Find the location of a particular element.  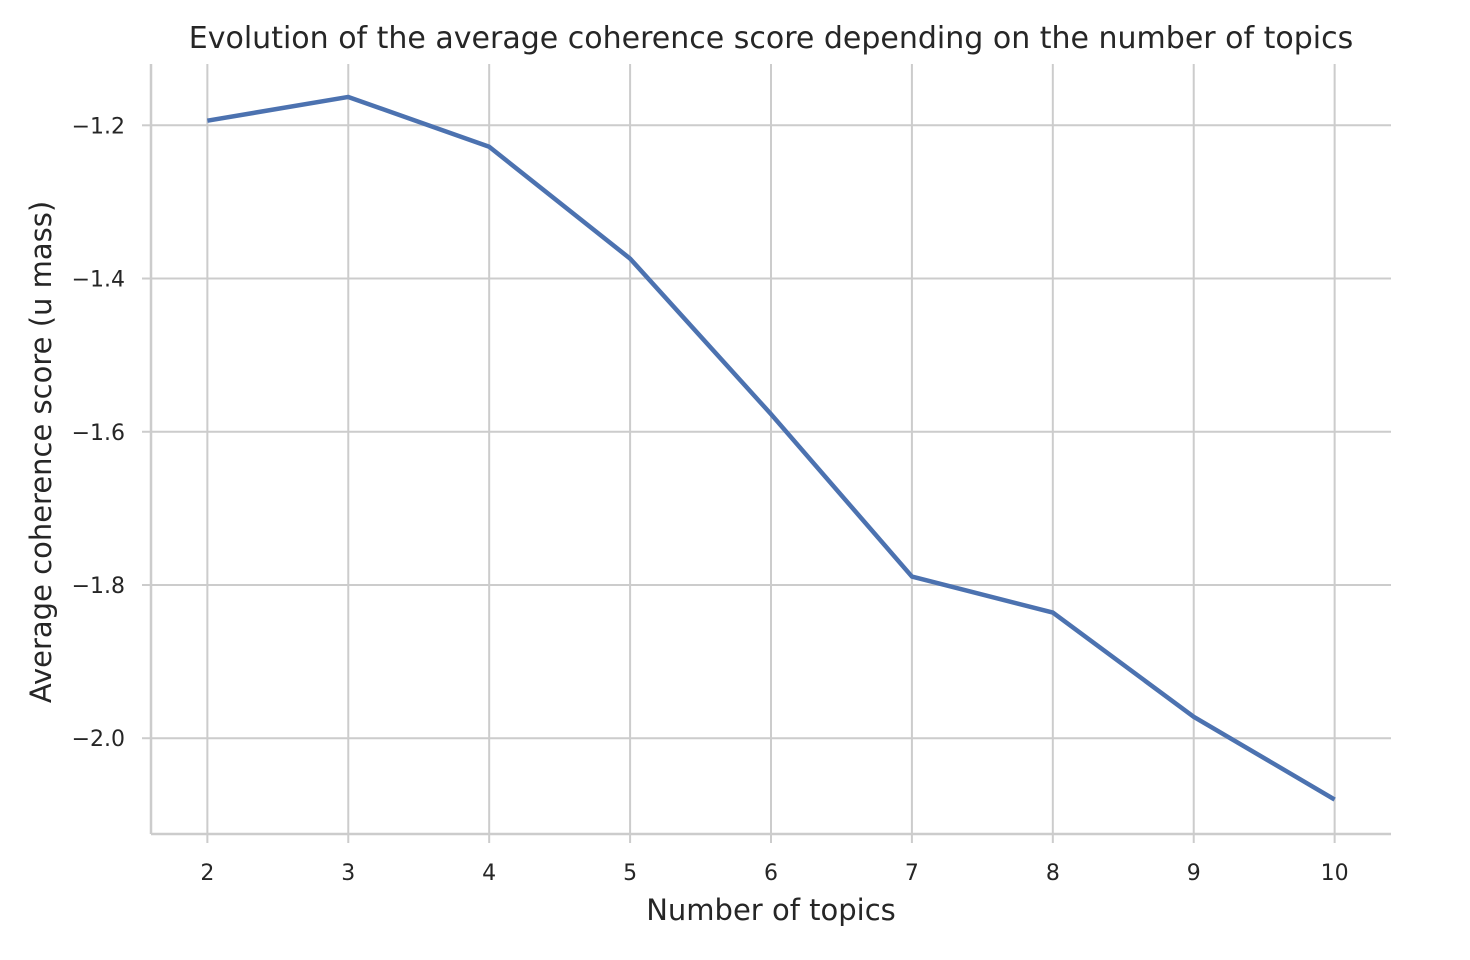

y-tick-label: −2.0 is located at coordinates (98, 739).